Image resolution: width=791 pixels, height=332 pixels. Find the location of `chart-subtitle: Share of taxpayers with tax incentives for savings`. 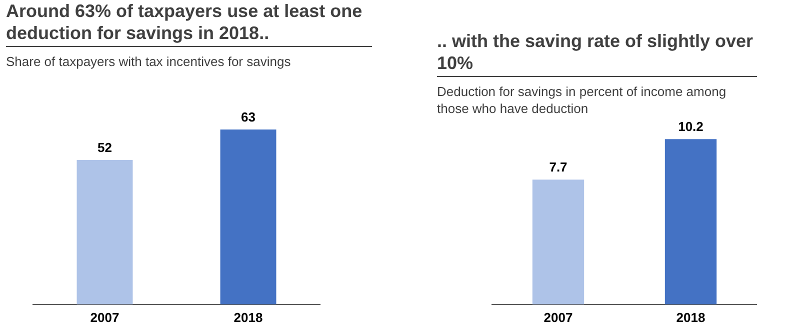

chart-subtitle: Share of taxpayers with tax incentives for savings is located at coordinates (149, 61).